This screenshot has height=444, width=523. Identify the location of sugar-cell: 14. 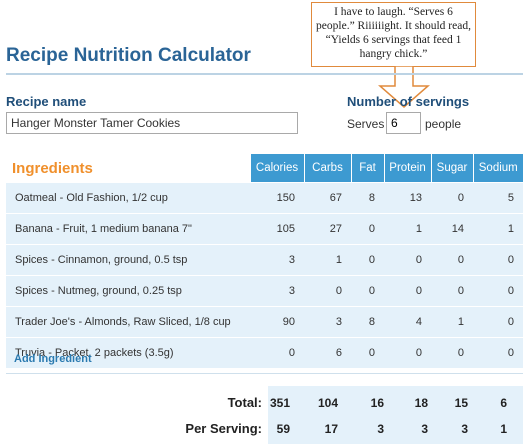
(452, 228).